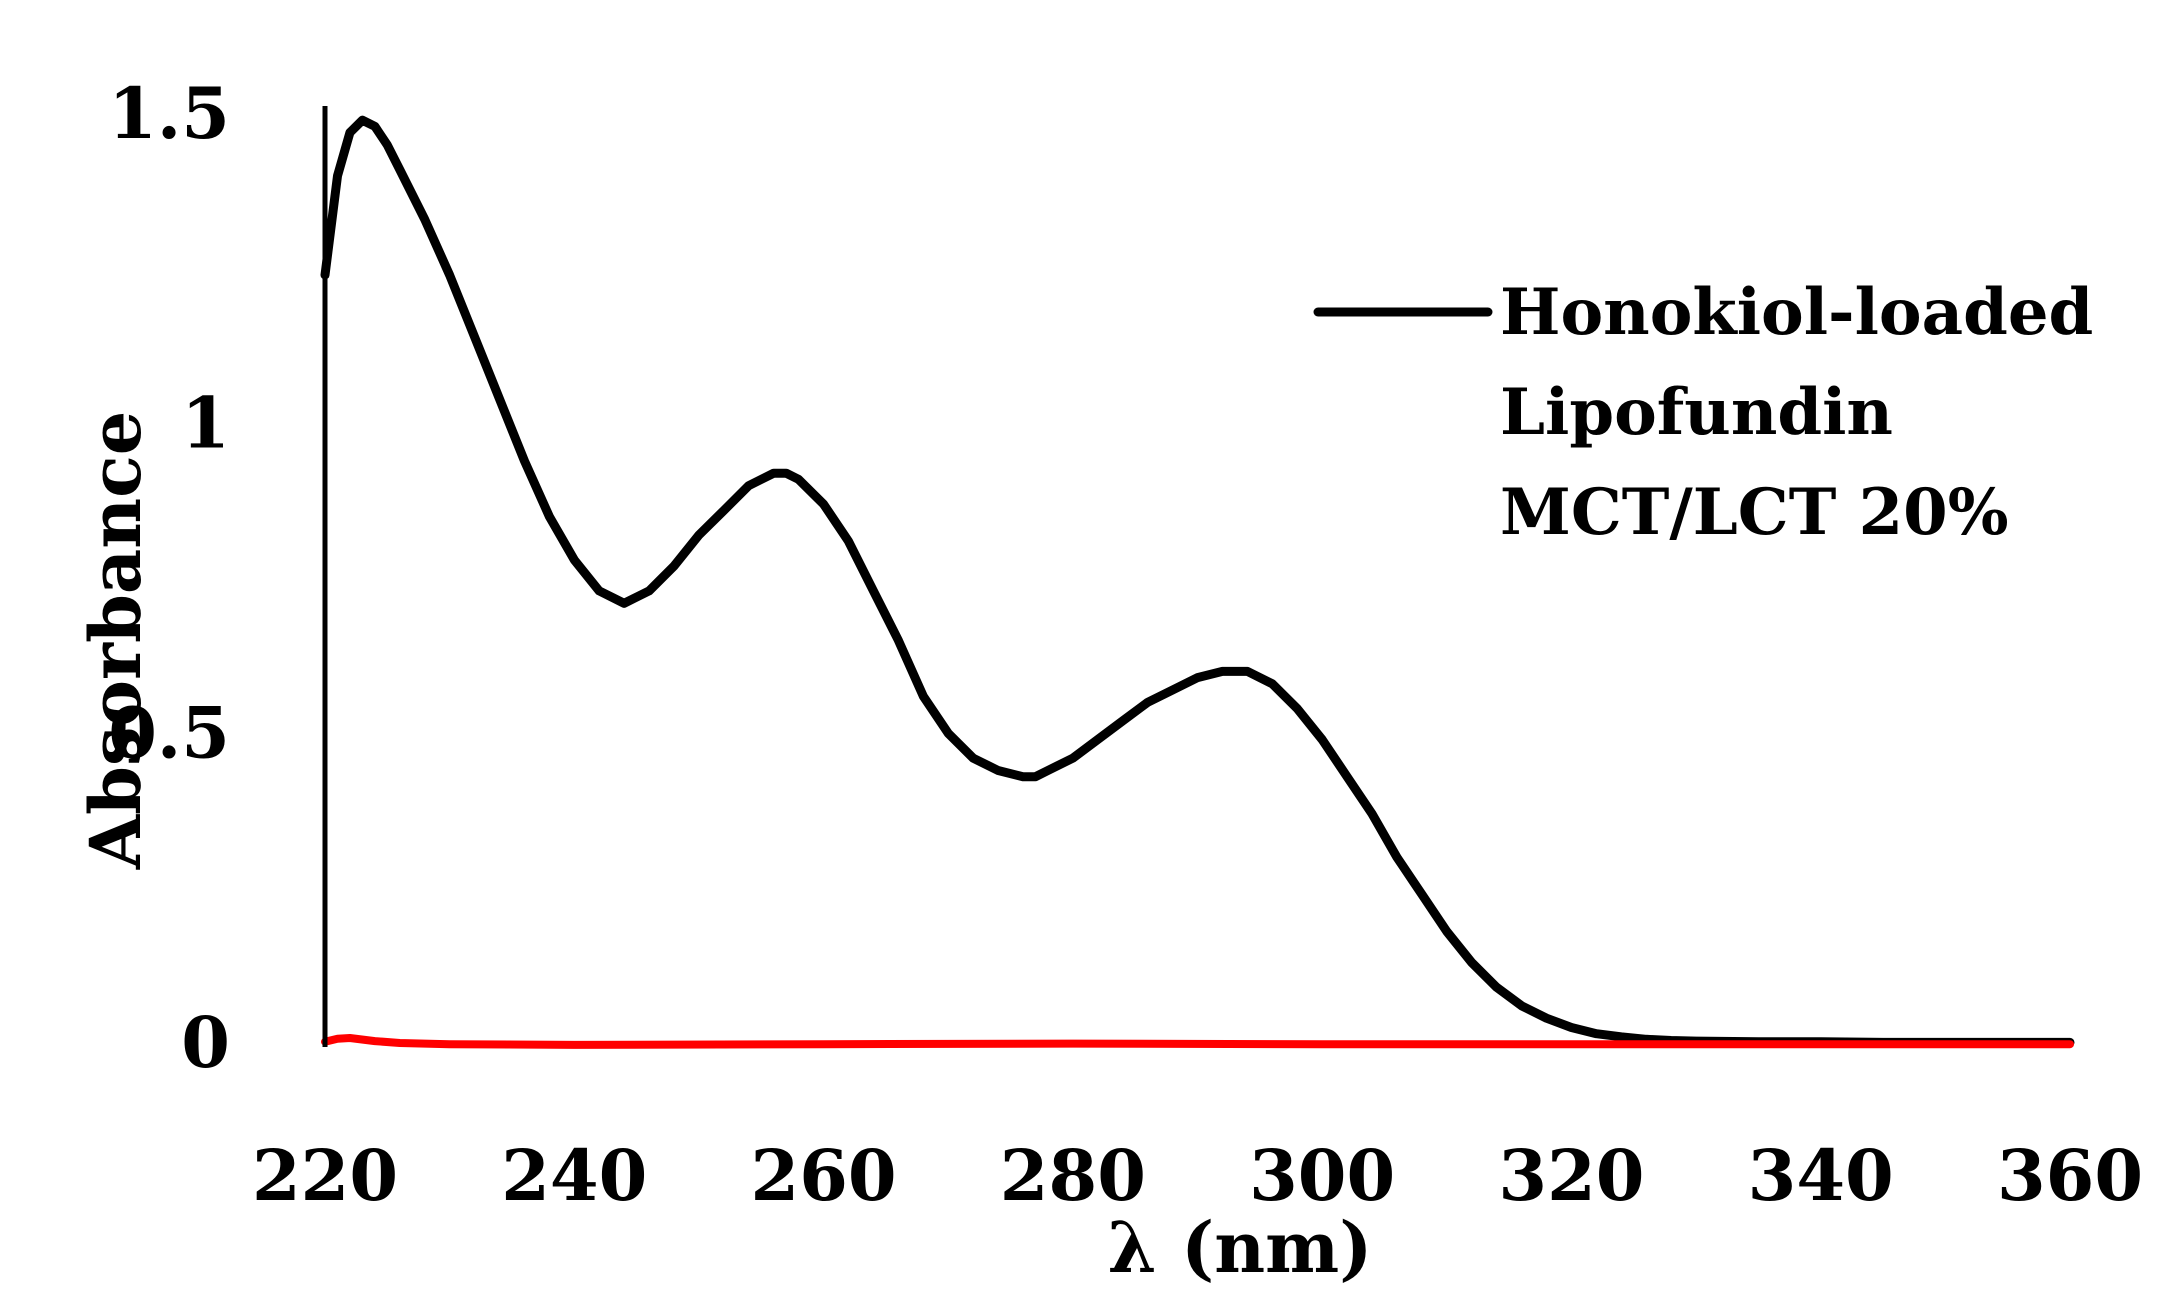  What do you see at coordinates (1197, 1175) in the screenshot?
I see `x-tick-labels: 220 240 260 280 300 320 340 360` at bounding box center [1197, 1175].